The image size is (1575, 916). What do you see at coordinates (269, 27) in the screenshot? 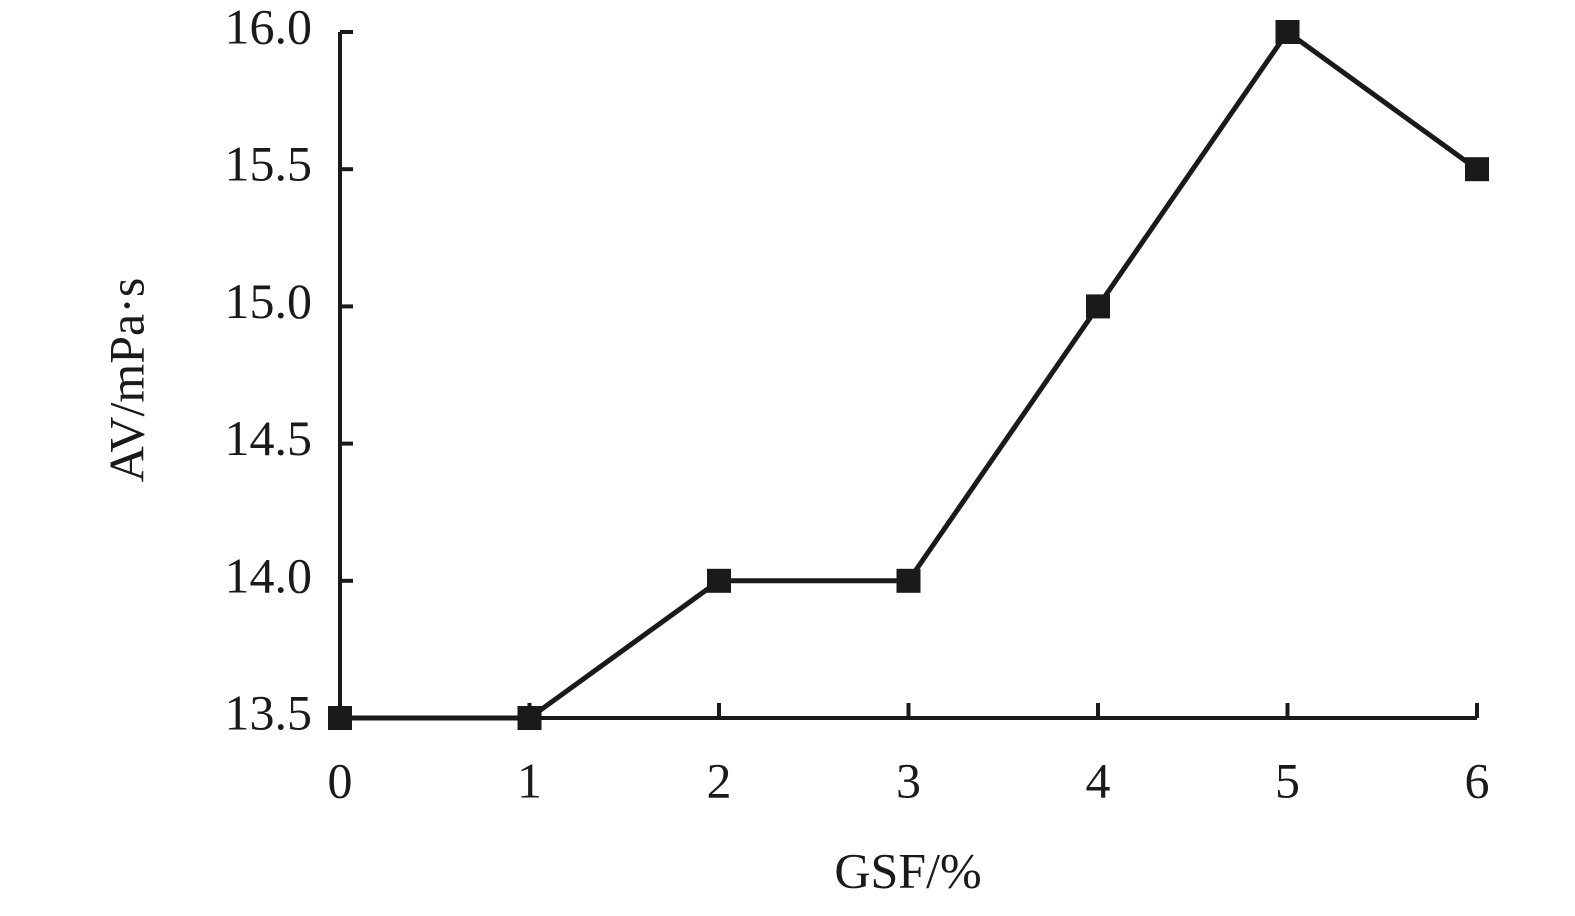
I see `y-tick-label: 16.0` at bounding box center [269, 27].